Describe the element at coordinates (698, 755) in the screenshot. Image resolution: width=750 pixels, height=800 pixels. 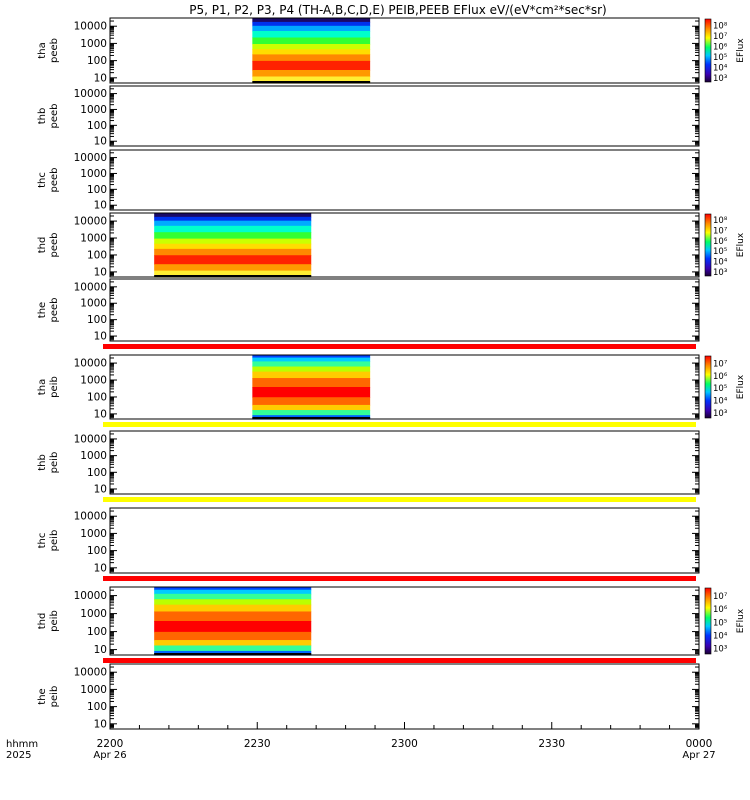
I see `x-tick-date: Apr 27` at that location.